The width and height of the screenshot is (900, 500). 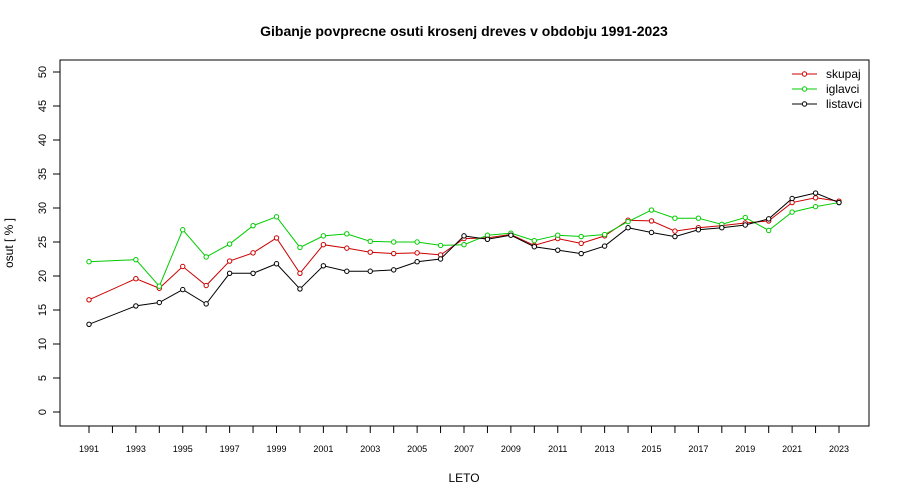 What do you see at coordinates (370, 449) in the screenshot?
I see `x-tick-label: 2003` at bounding box center [370, 449].